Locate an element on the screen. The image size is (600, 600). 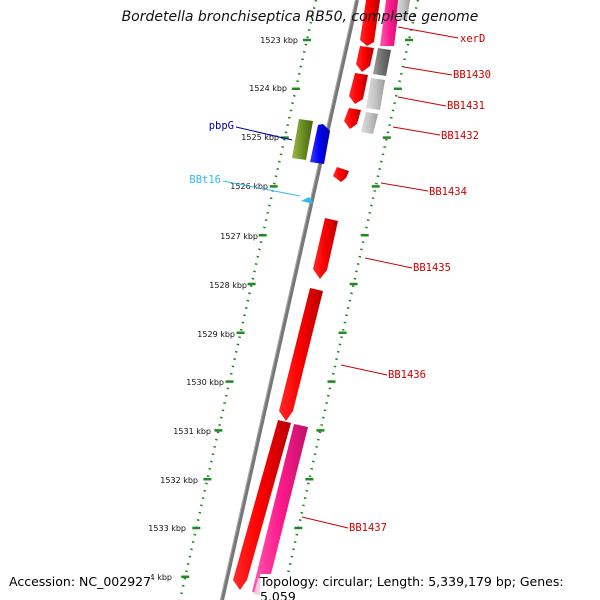
gene-label-BB1436: BB1436 is located at coordinates (407, 375).